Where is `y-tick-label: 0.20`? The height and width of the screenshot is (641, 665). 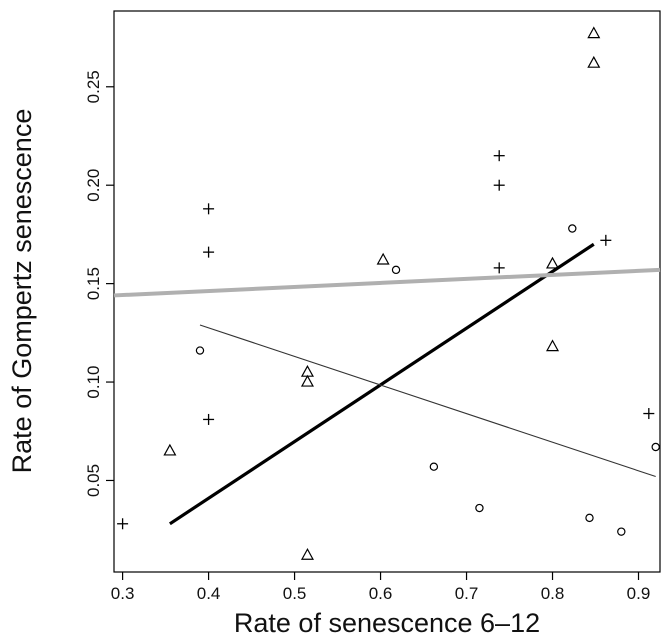
y-tick-label: 0.20 is located at coordinates (93, 185).